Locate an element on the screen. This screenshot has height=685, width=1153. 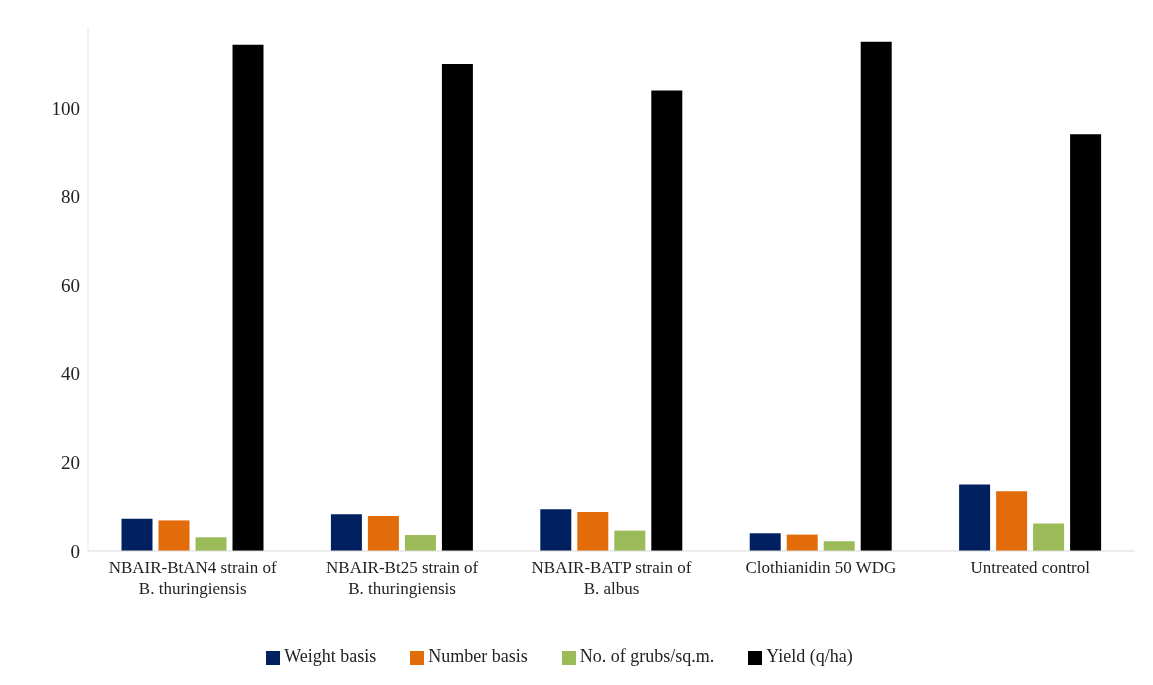
y-tick-label: 100 is located at coordinates (65, 108).